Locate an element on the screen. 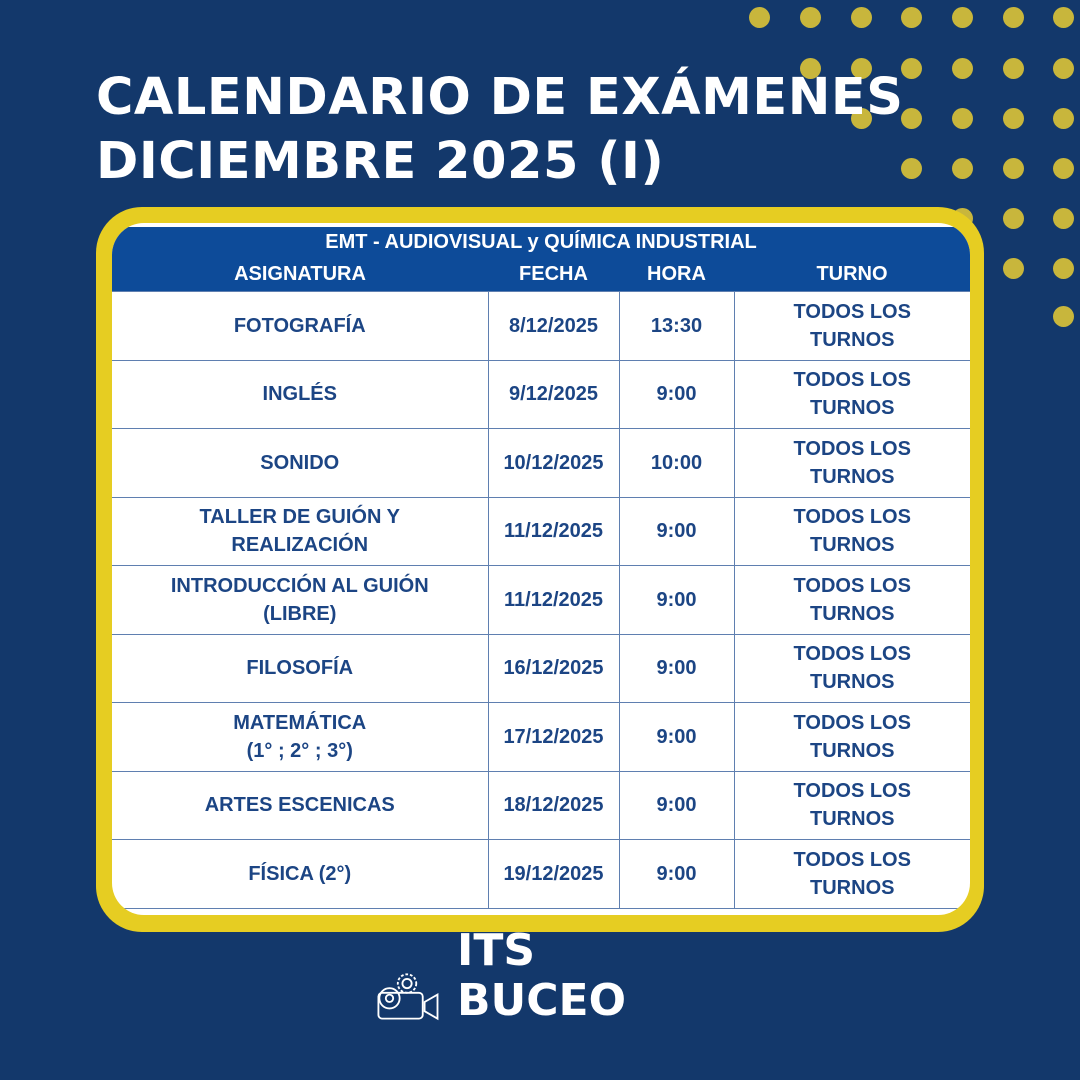 This screenshot has height=1080, width=1080. cell-asignatura-line: SONIDO is located at coordinates (300, 462).